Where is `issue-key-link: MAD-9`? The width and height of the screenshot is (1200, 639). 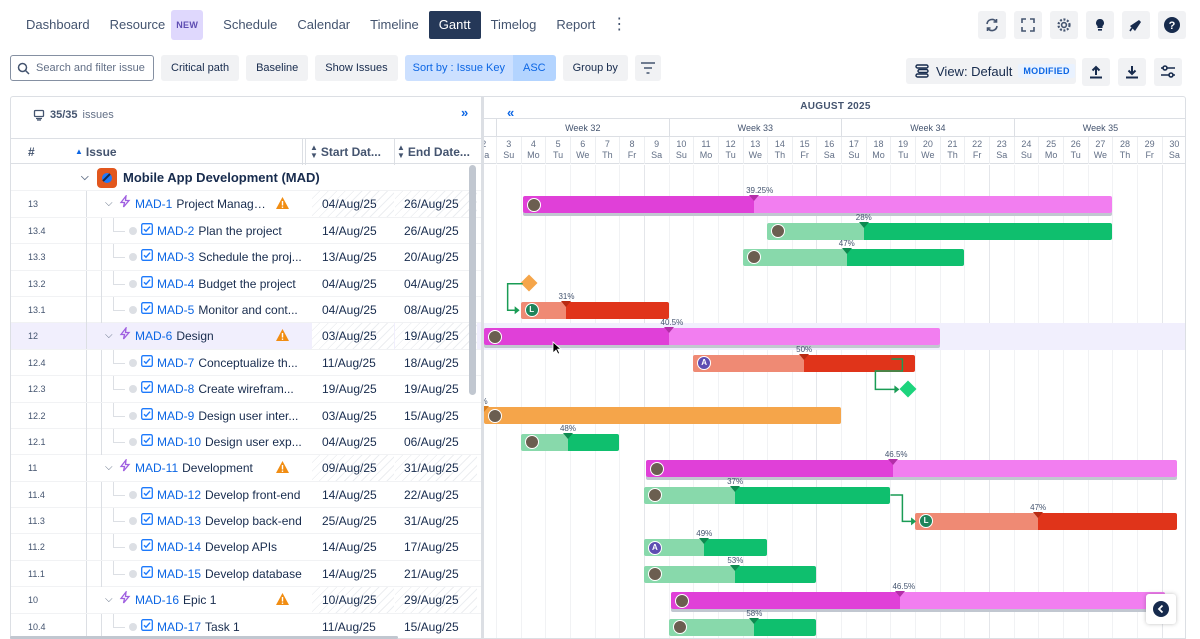 issue-key-link: MAD-9 is located at coordinates (176, 415).